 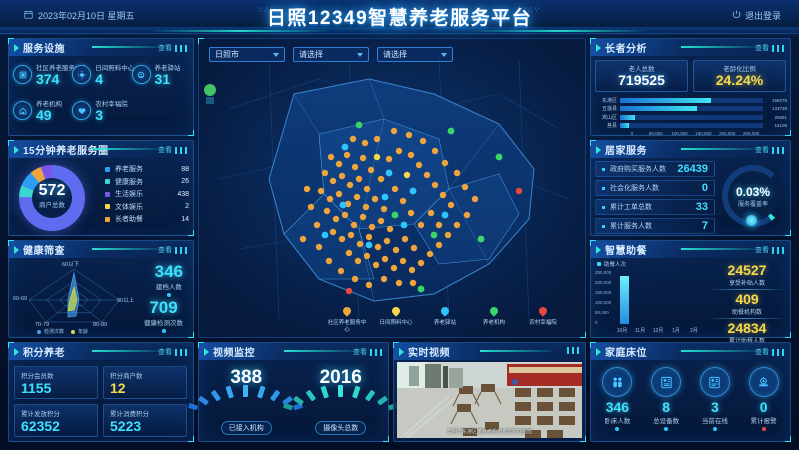 I want to click on legend-item: 长者助餐 14, so click(x=147, y=219).